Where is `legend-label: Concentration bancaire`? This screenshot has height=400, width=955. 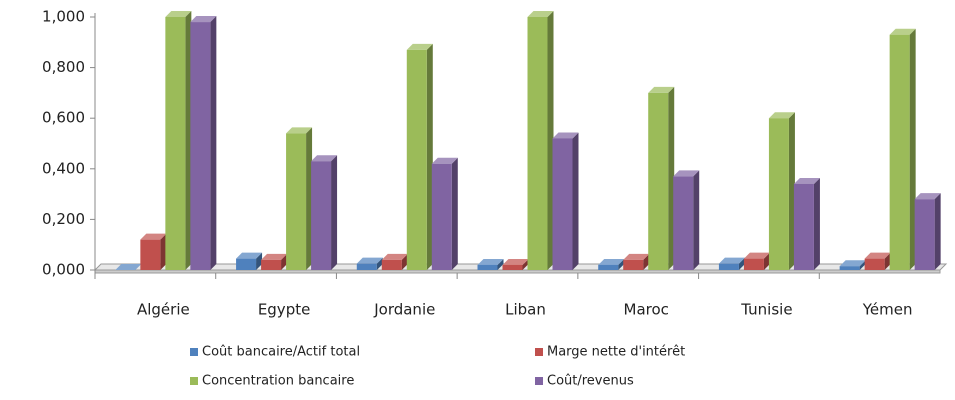
legend-label: Concentration bancaire is located at coordinates (278, 381).